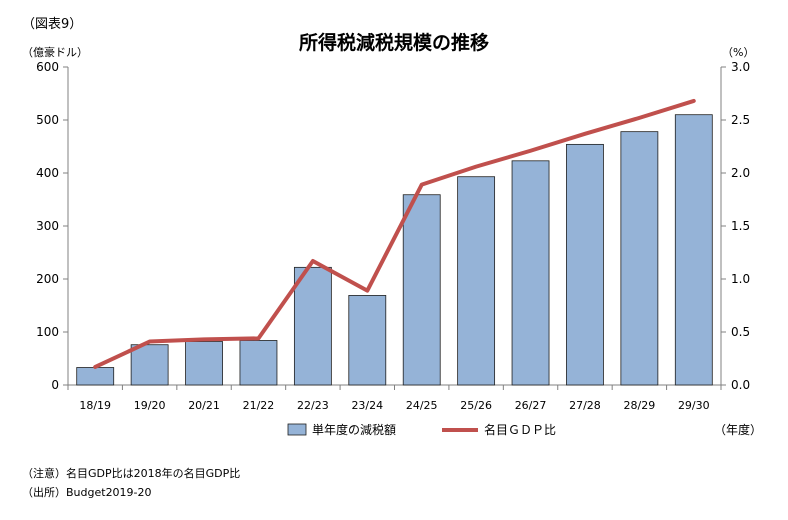 The height and width of the screenshot is (520, 788). What do you see at coordinates (95, 405) in the screenshot?
I see `x-tick-label: 18/19` at bounding box center [95, 405].